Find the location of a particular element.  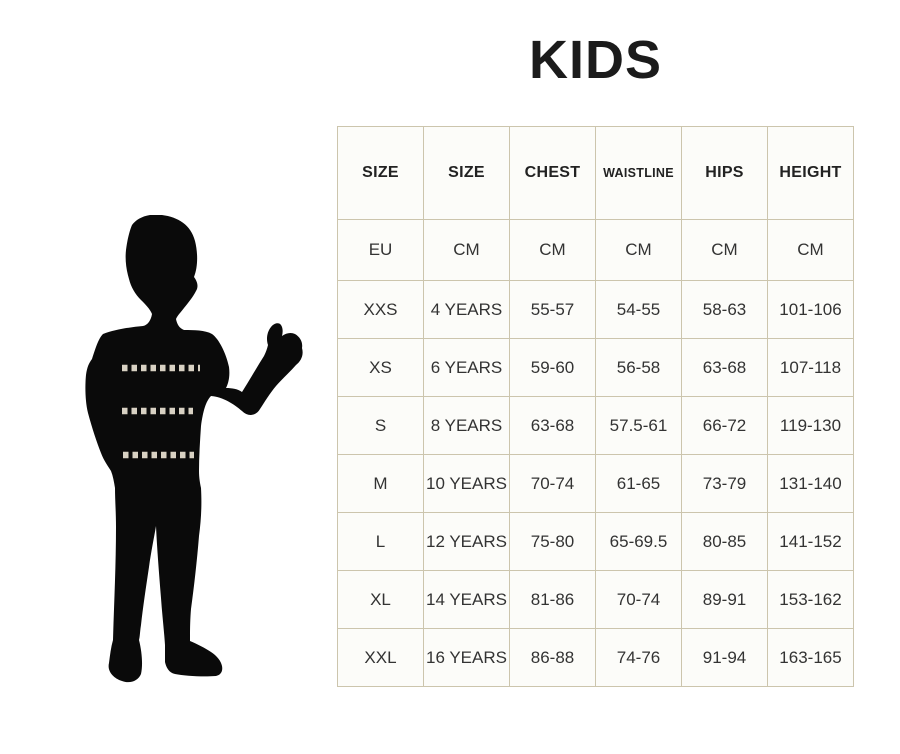

table-cell: XXL is located at coordinates (380, 657).